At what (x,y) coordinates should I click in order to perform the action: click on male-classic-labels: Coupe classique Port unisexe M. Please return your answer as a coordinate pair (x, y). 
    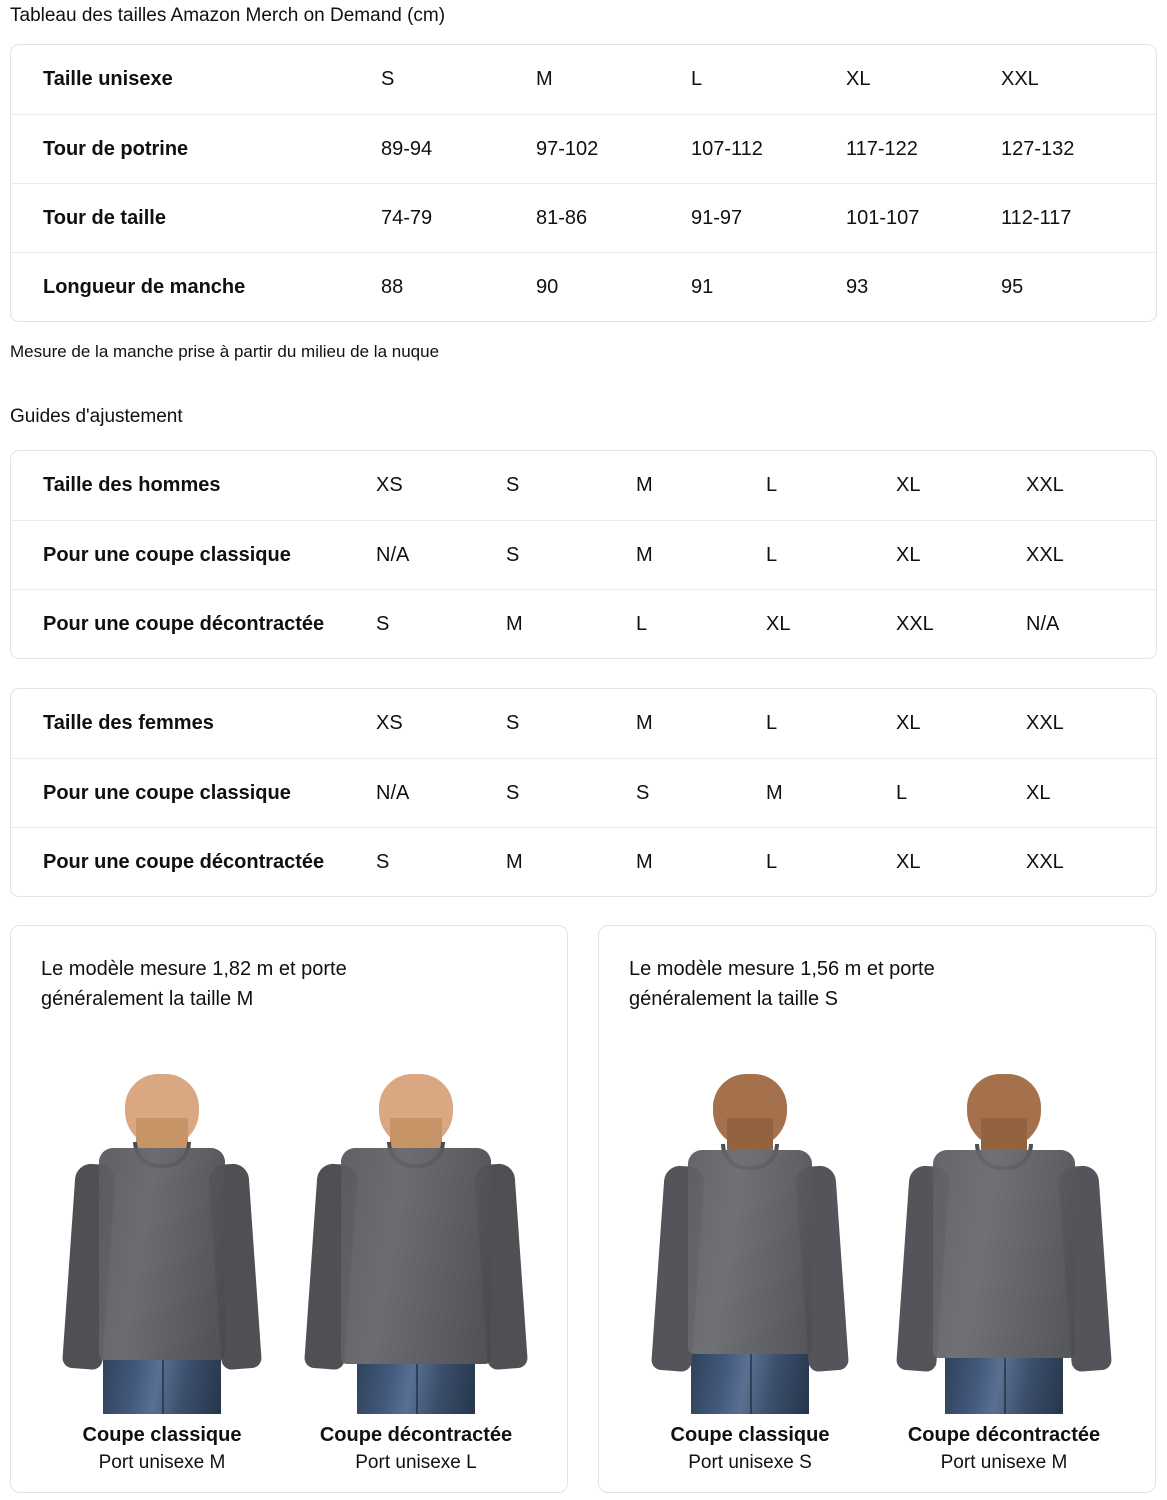
    Looking at the image, I should click on (162, 1449).